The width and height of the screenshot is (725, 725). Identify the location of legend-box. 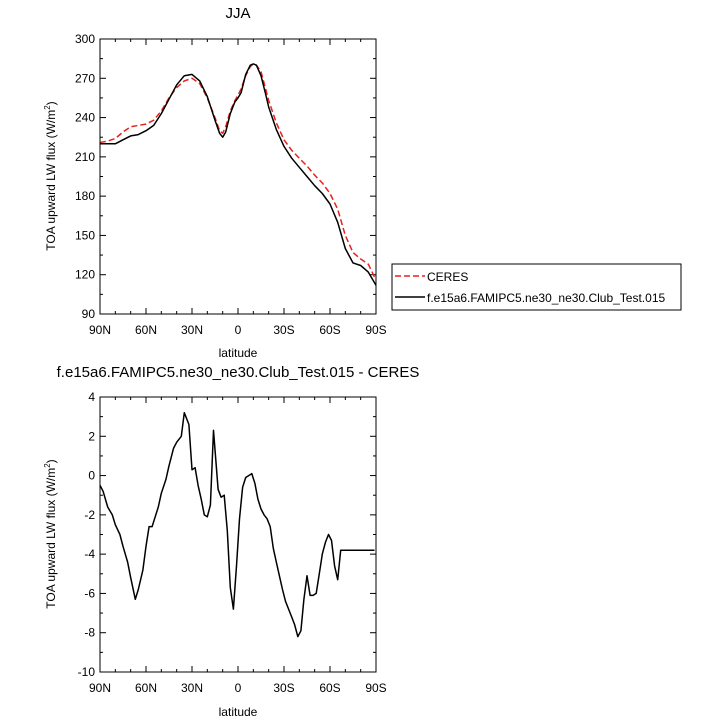
(536, 287).